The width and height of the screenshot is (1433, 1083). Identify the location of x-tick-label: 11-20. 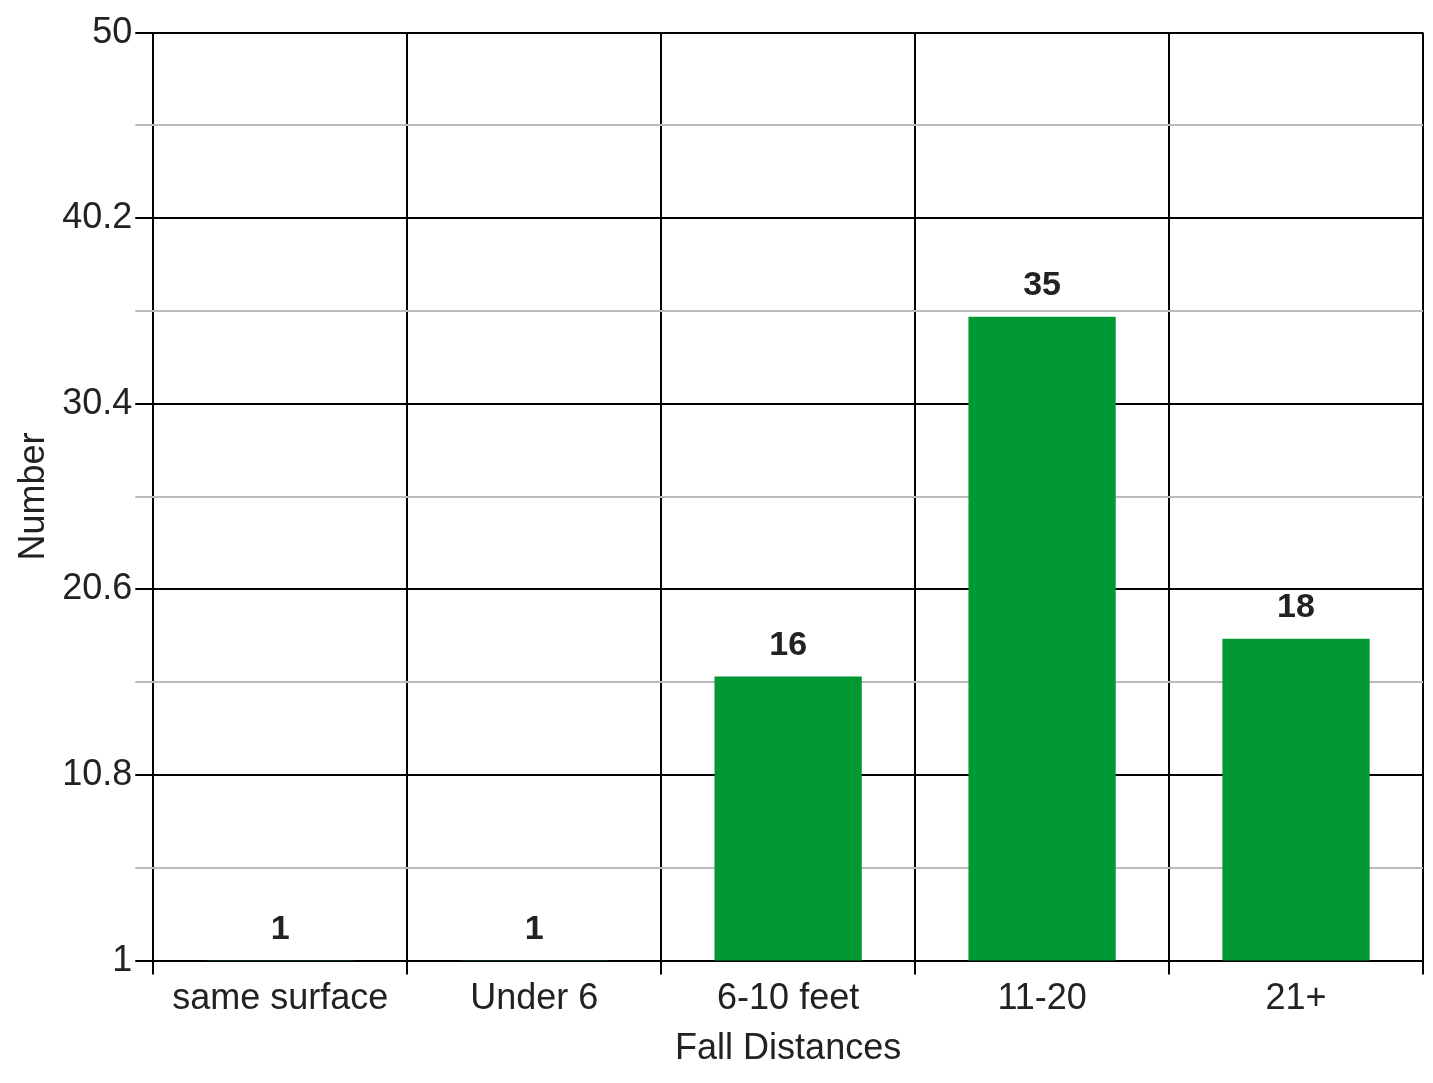
(1042, 997).